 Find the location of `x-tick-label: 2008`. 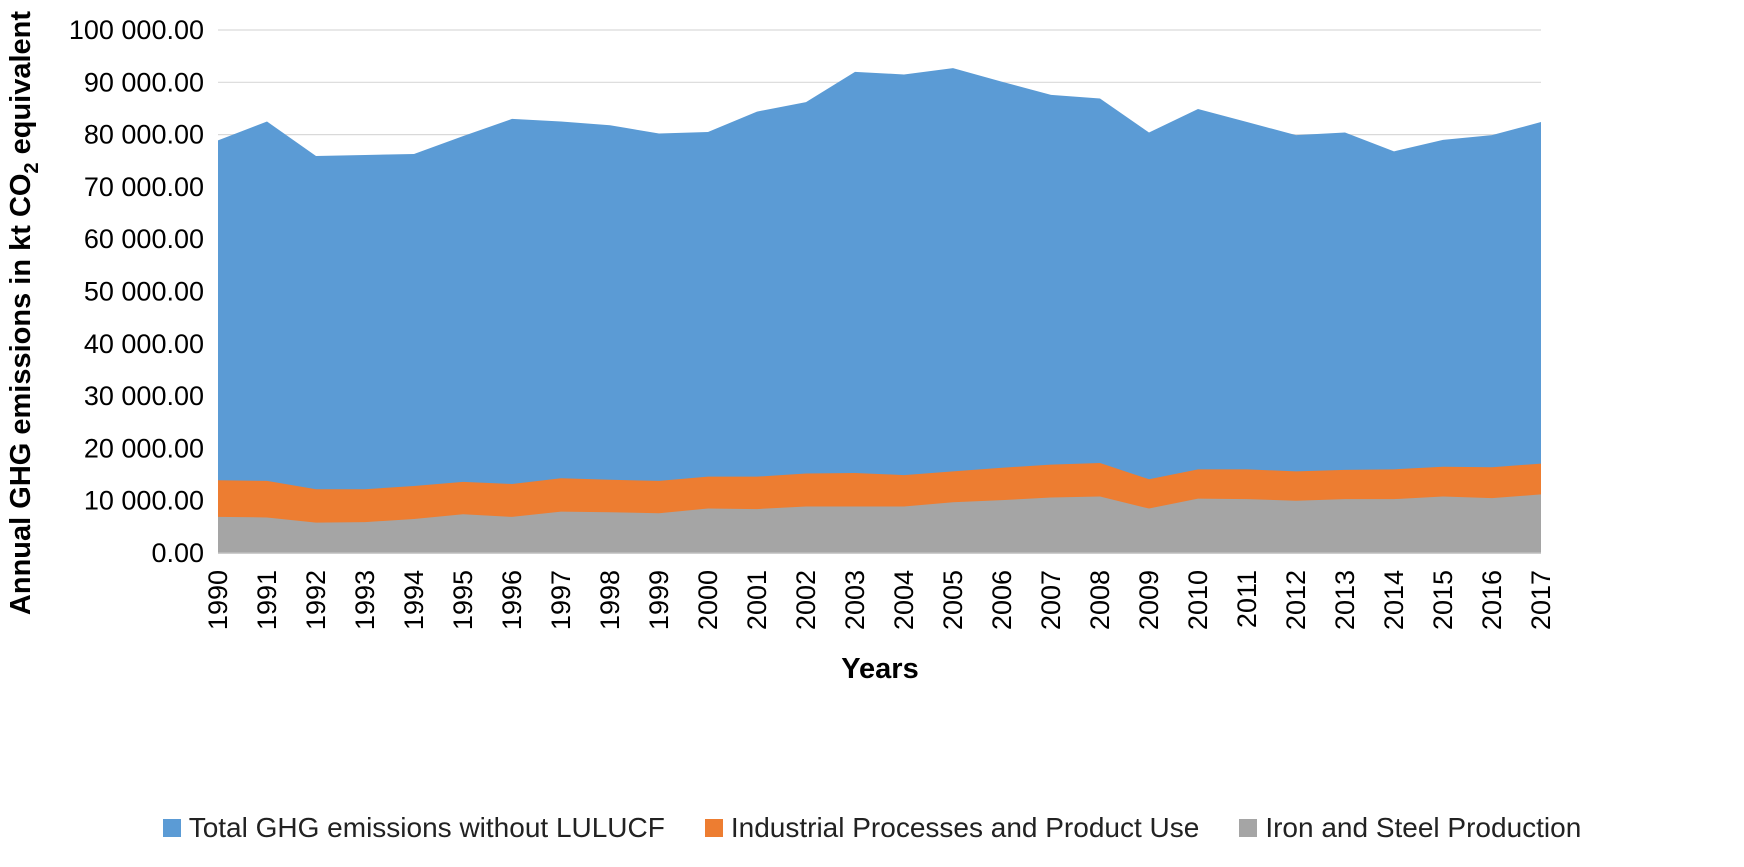

x-tick-label: 2008 is located at coordinates (1100, 600).